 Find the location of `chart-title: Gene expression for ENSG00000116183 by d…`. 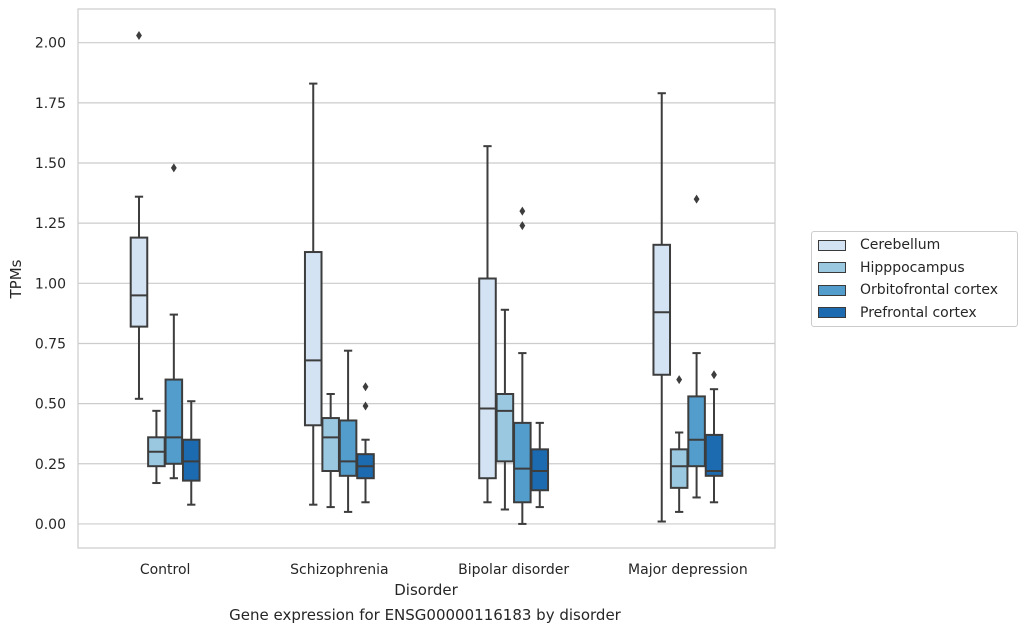

chart-title: Gene expression for ENSG00000116183 by d… is located at coordinates (425, 615).